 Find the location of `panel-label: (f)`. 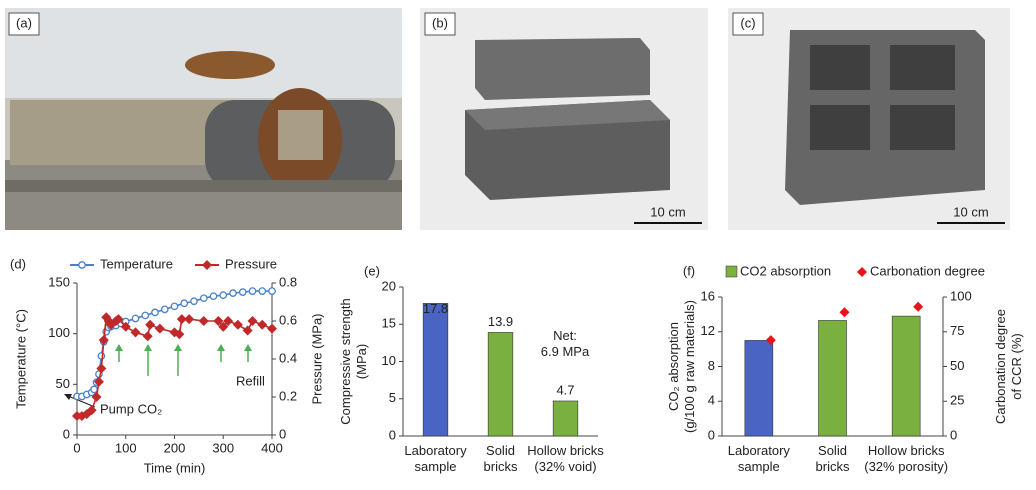

panel-label: (f) is located at coordinates (689, 270).